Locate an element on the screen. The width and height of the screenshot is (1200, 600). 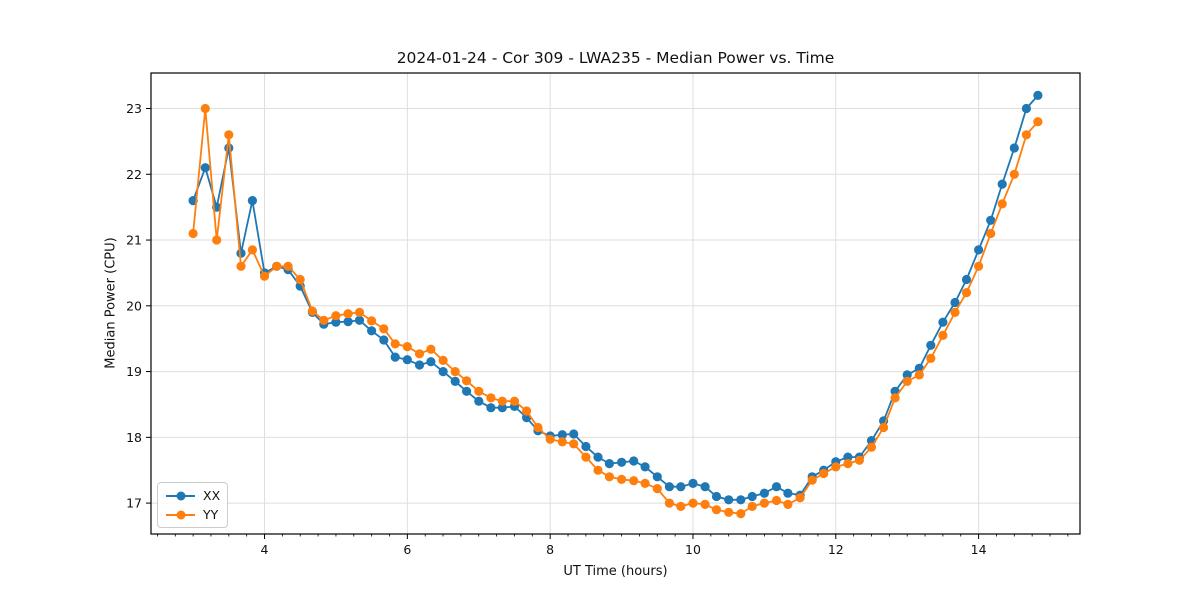
y-axis-label: Median Power (CPU) is located at coordinates (111, 303).